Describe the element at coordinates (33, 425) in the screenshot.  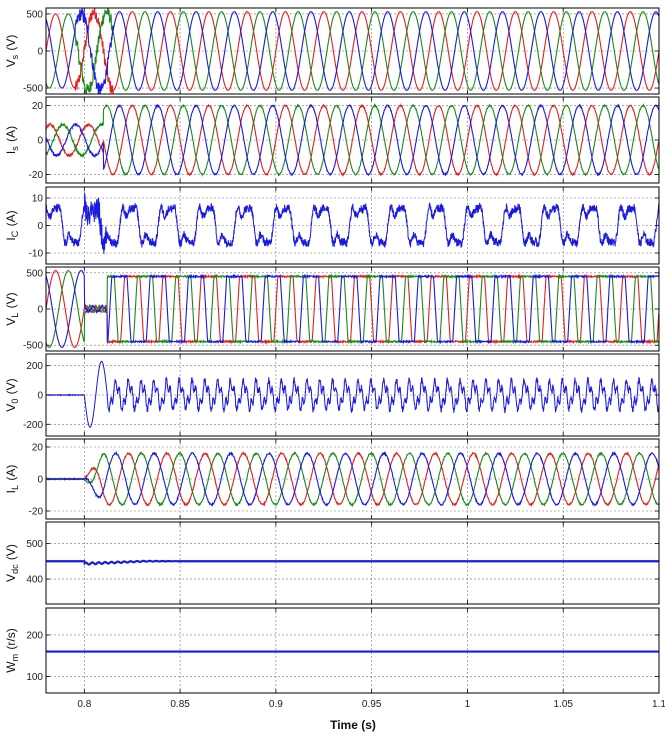
I see `y-tick-label: -200` at that location.